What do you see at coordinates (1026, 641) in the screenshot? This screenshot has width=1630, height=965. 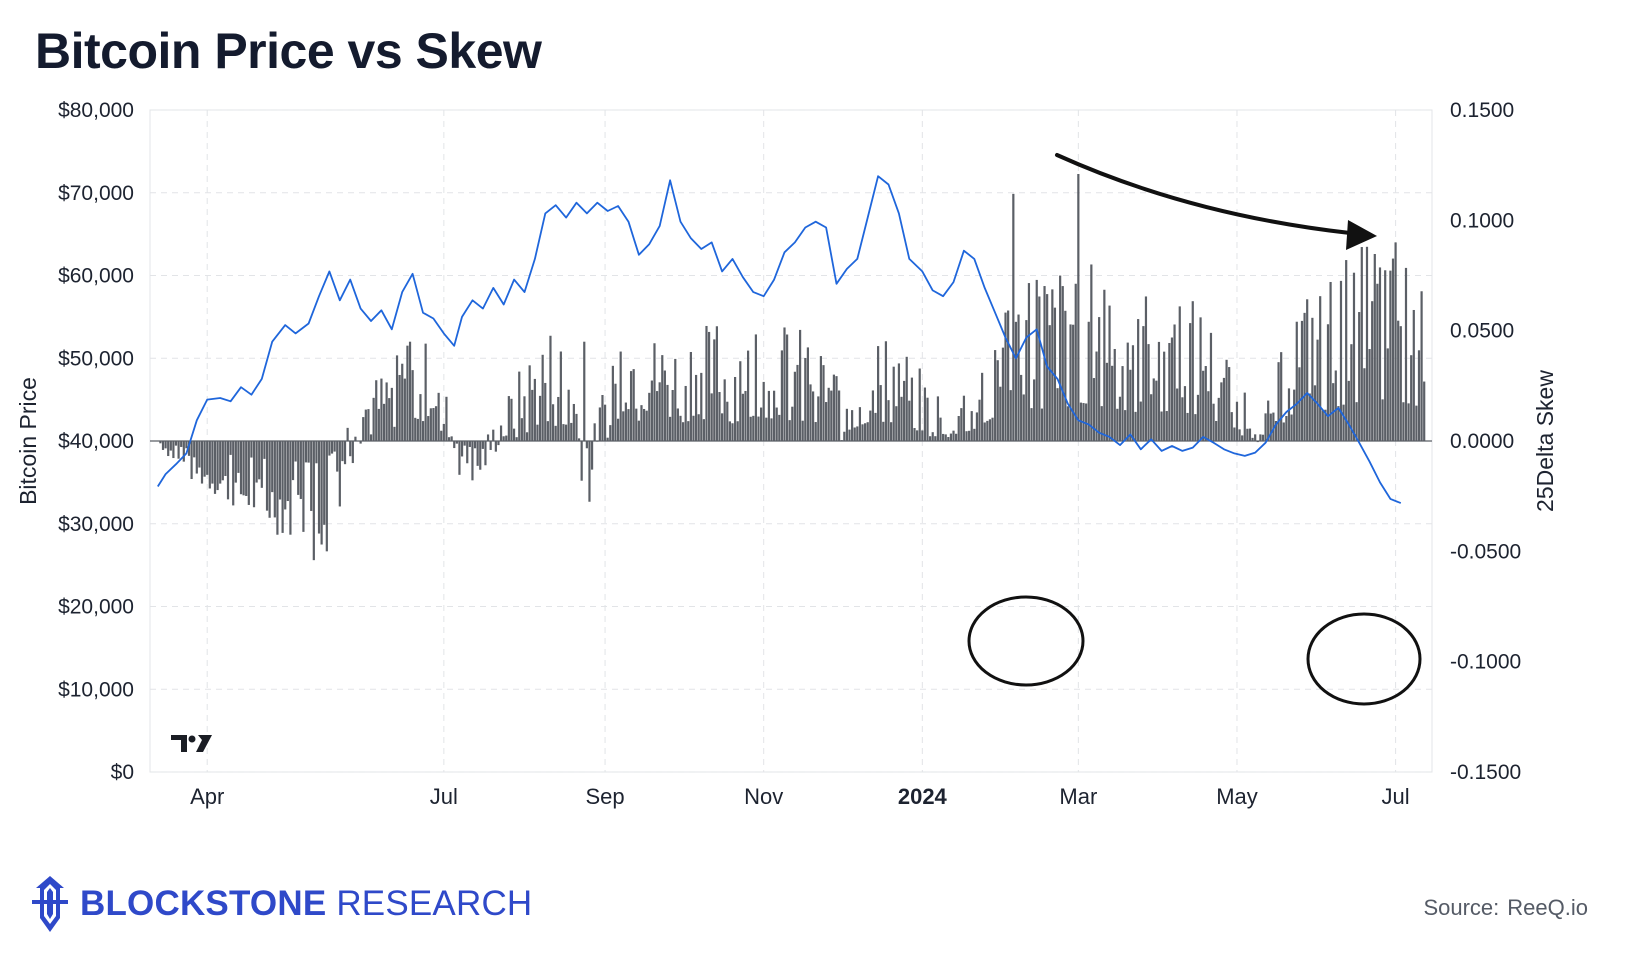 I see `highlight-circle` at bounding box center [1026, 641].